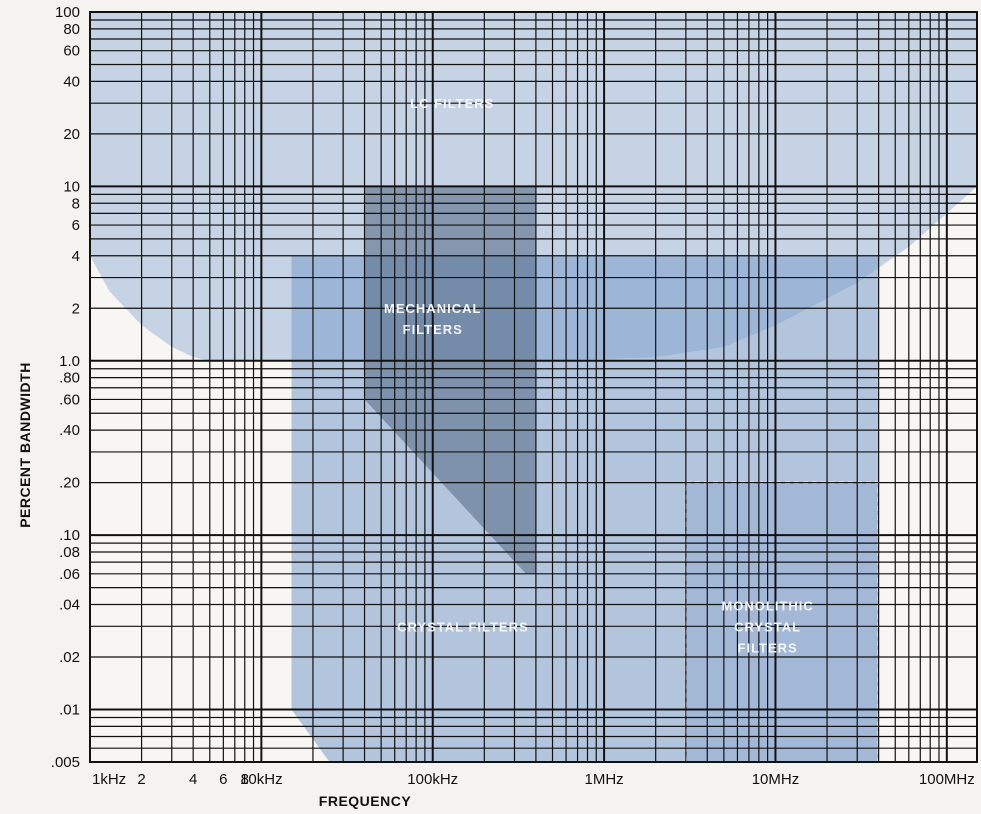 Image resolution: width=981 pixels, height=814 pixels. Describe the element at coordinates (71, 134) in the screenshot. I see `y-tick-label: 20` at that location.